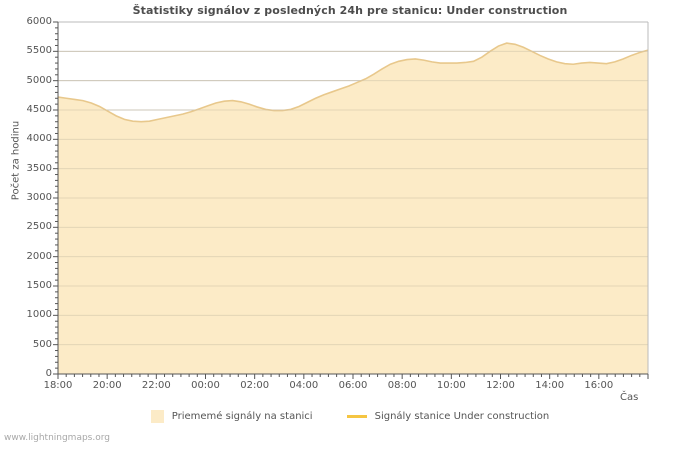 This screenshot has width=700, height=450. What do you see at coordinates (39, 315) in the screenshot?
I see `y-tick-label: 1000` at bounding box center [39, 315].